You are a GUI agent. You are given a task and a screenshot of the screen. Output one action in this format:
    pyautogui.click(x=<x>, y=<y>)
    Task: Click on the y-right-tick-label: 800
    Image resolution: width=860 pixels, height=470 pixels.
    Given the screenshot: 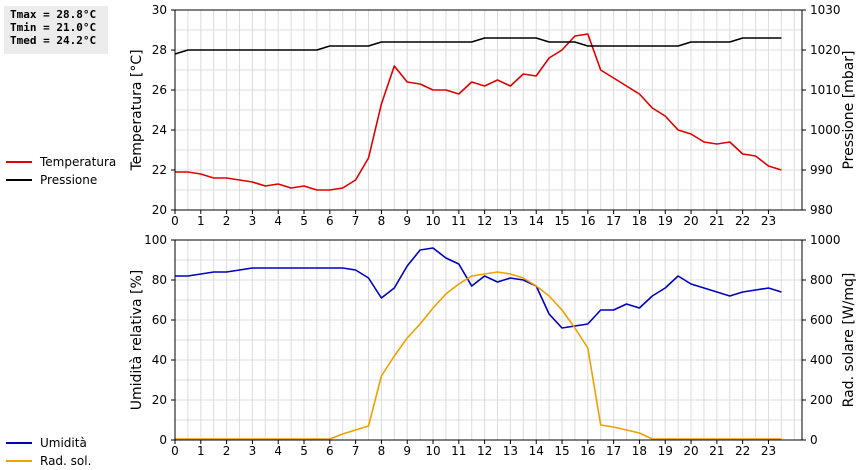 What is the action you would take?
    pyautogui.click(x=821, y=280)
    